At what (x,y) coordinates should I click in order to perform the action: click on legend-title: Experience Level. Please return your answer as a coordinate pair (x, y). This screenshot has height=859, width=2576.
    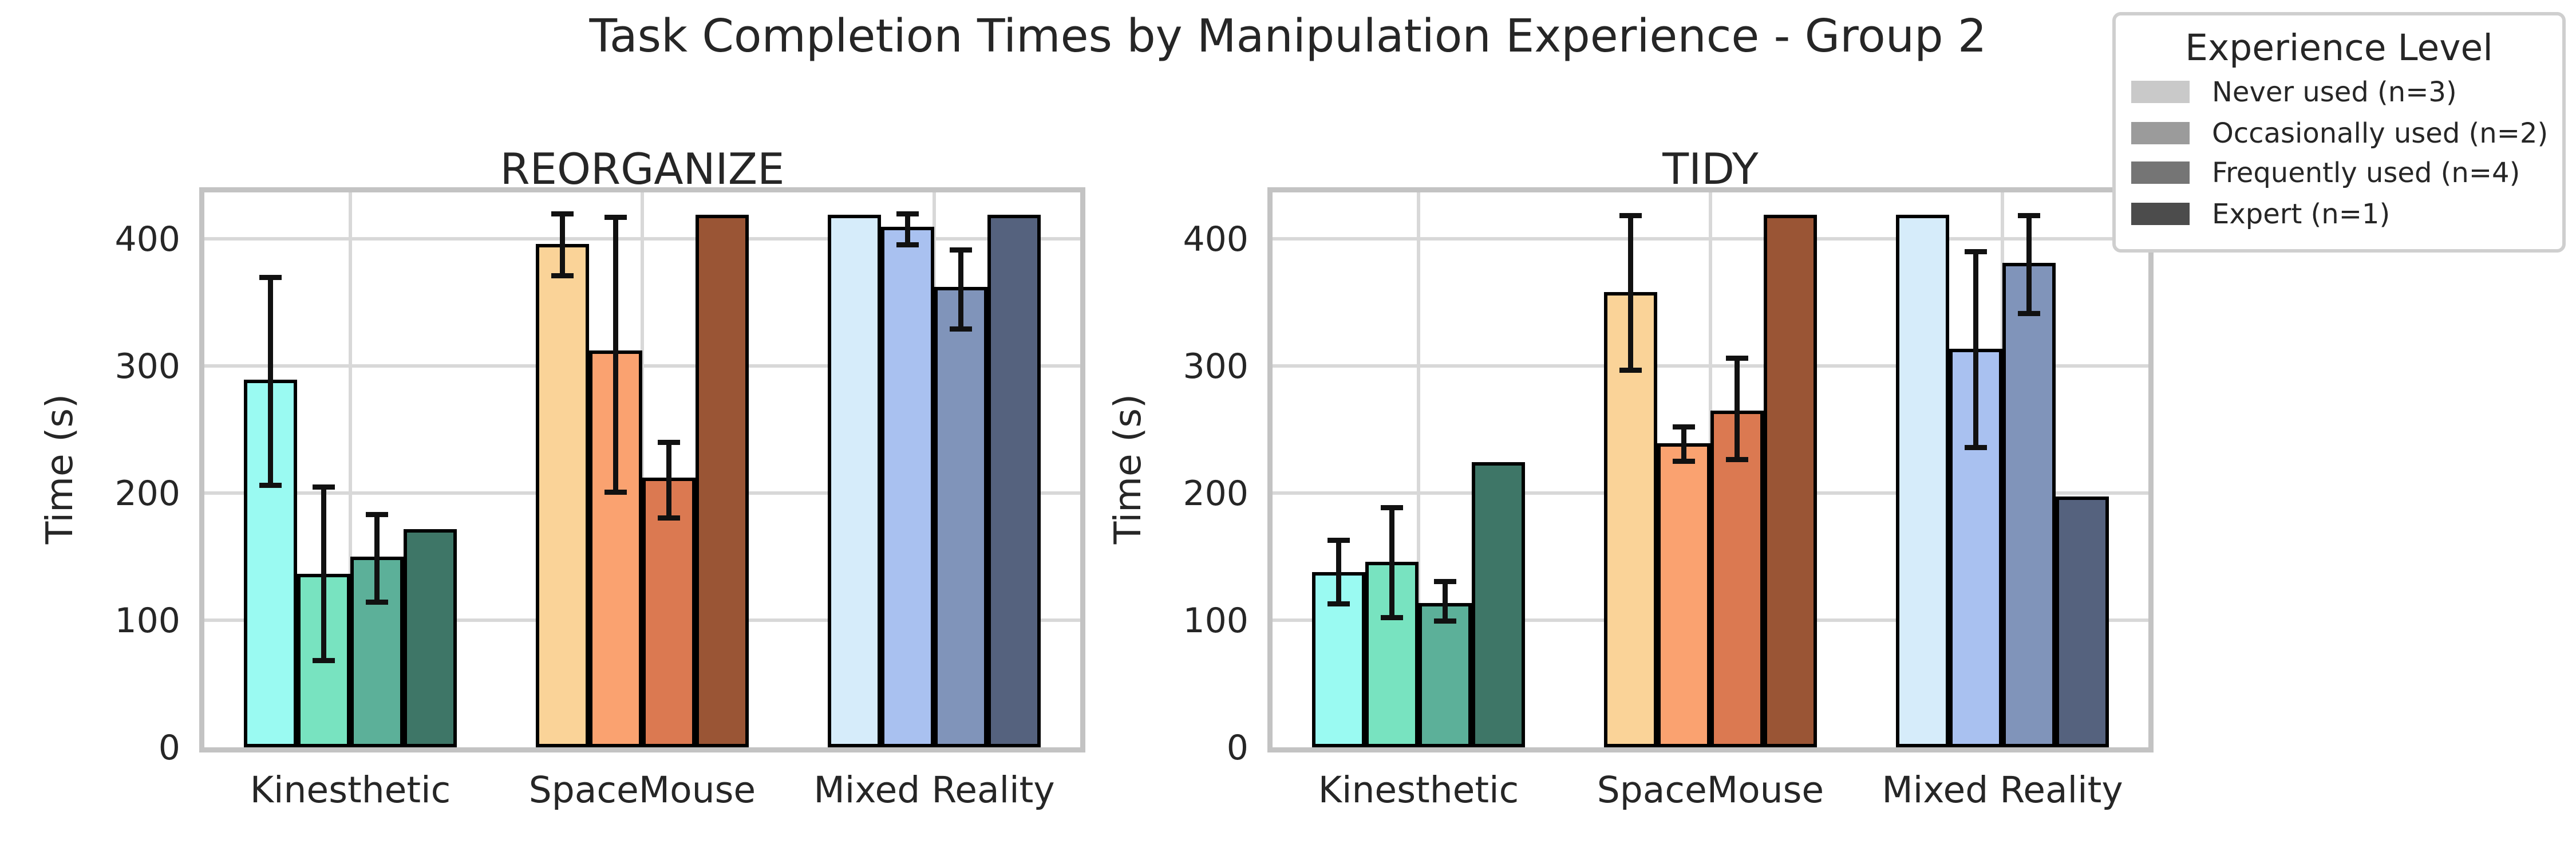
    Looking at the image, I should click on (2339, 48).